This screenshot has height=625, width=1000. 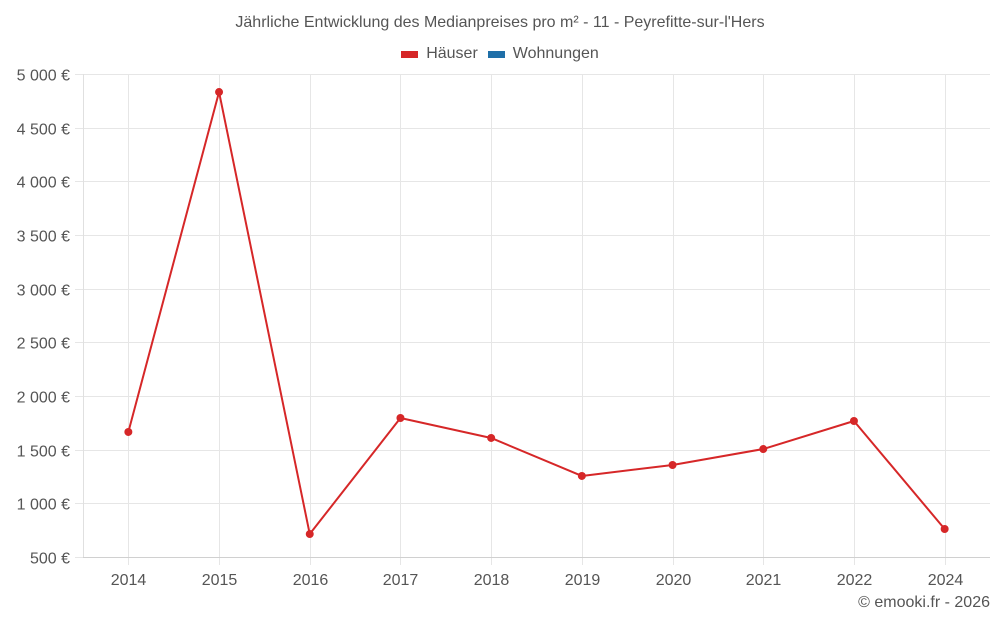 I want to click on y-tick-label: 3 000 €, so click(x=43, y=291).